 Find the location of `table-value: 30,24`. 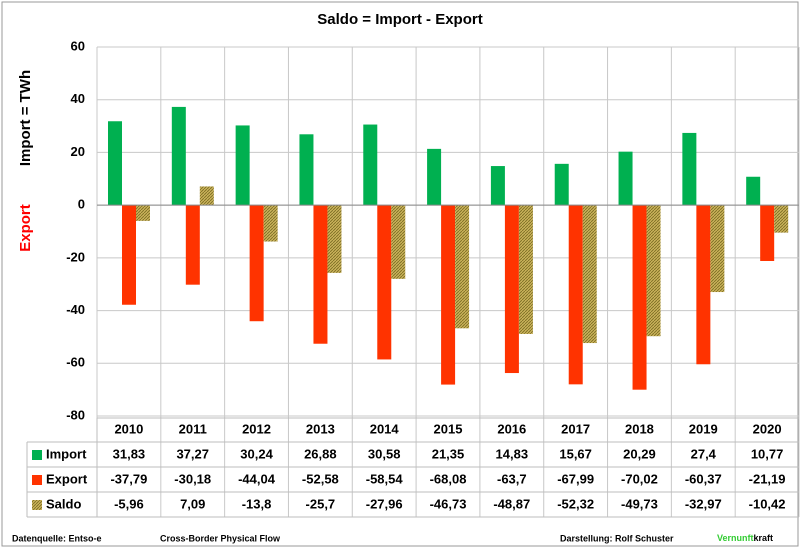

table-value: 30,24 is located at coordinates (256, 453).